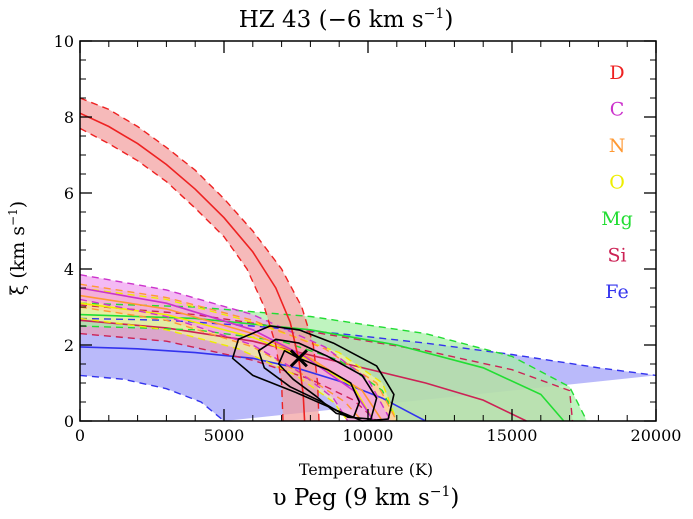  I want to click on x-tick-label: 20000, so click(656, 435).